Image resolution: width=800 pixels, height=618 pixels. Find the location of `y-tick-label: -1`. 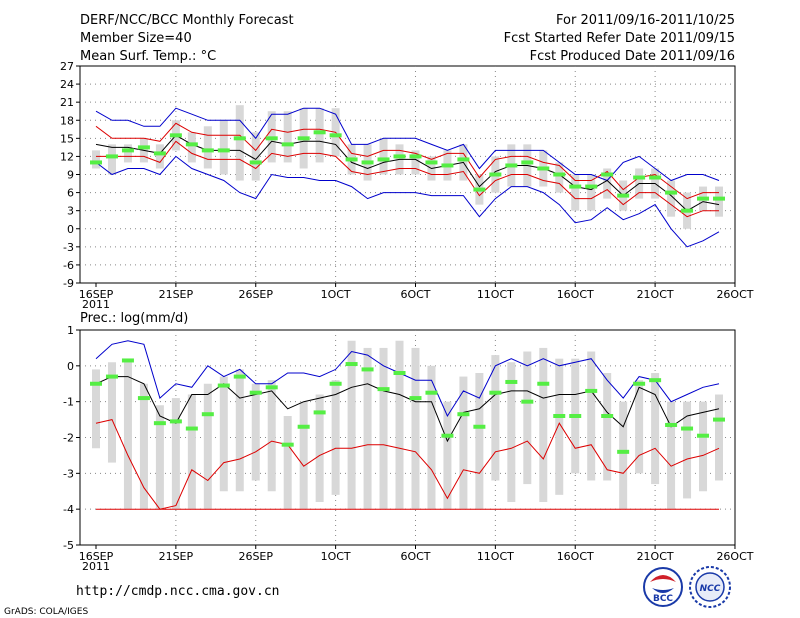

y-tick-label: -1 is located at coordinates (68, 402).